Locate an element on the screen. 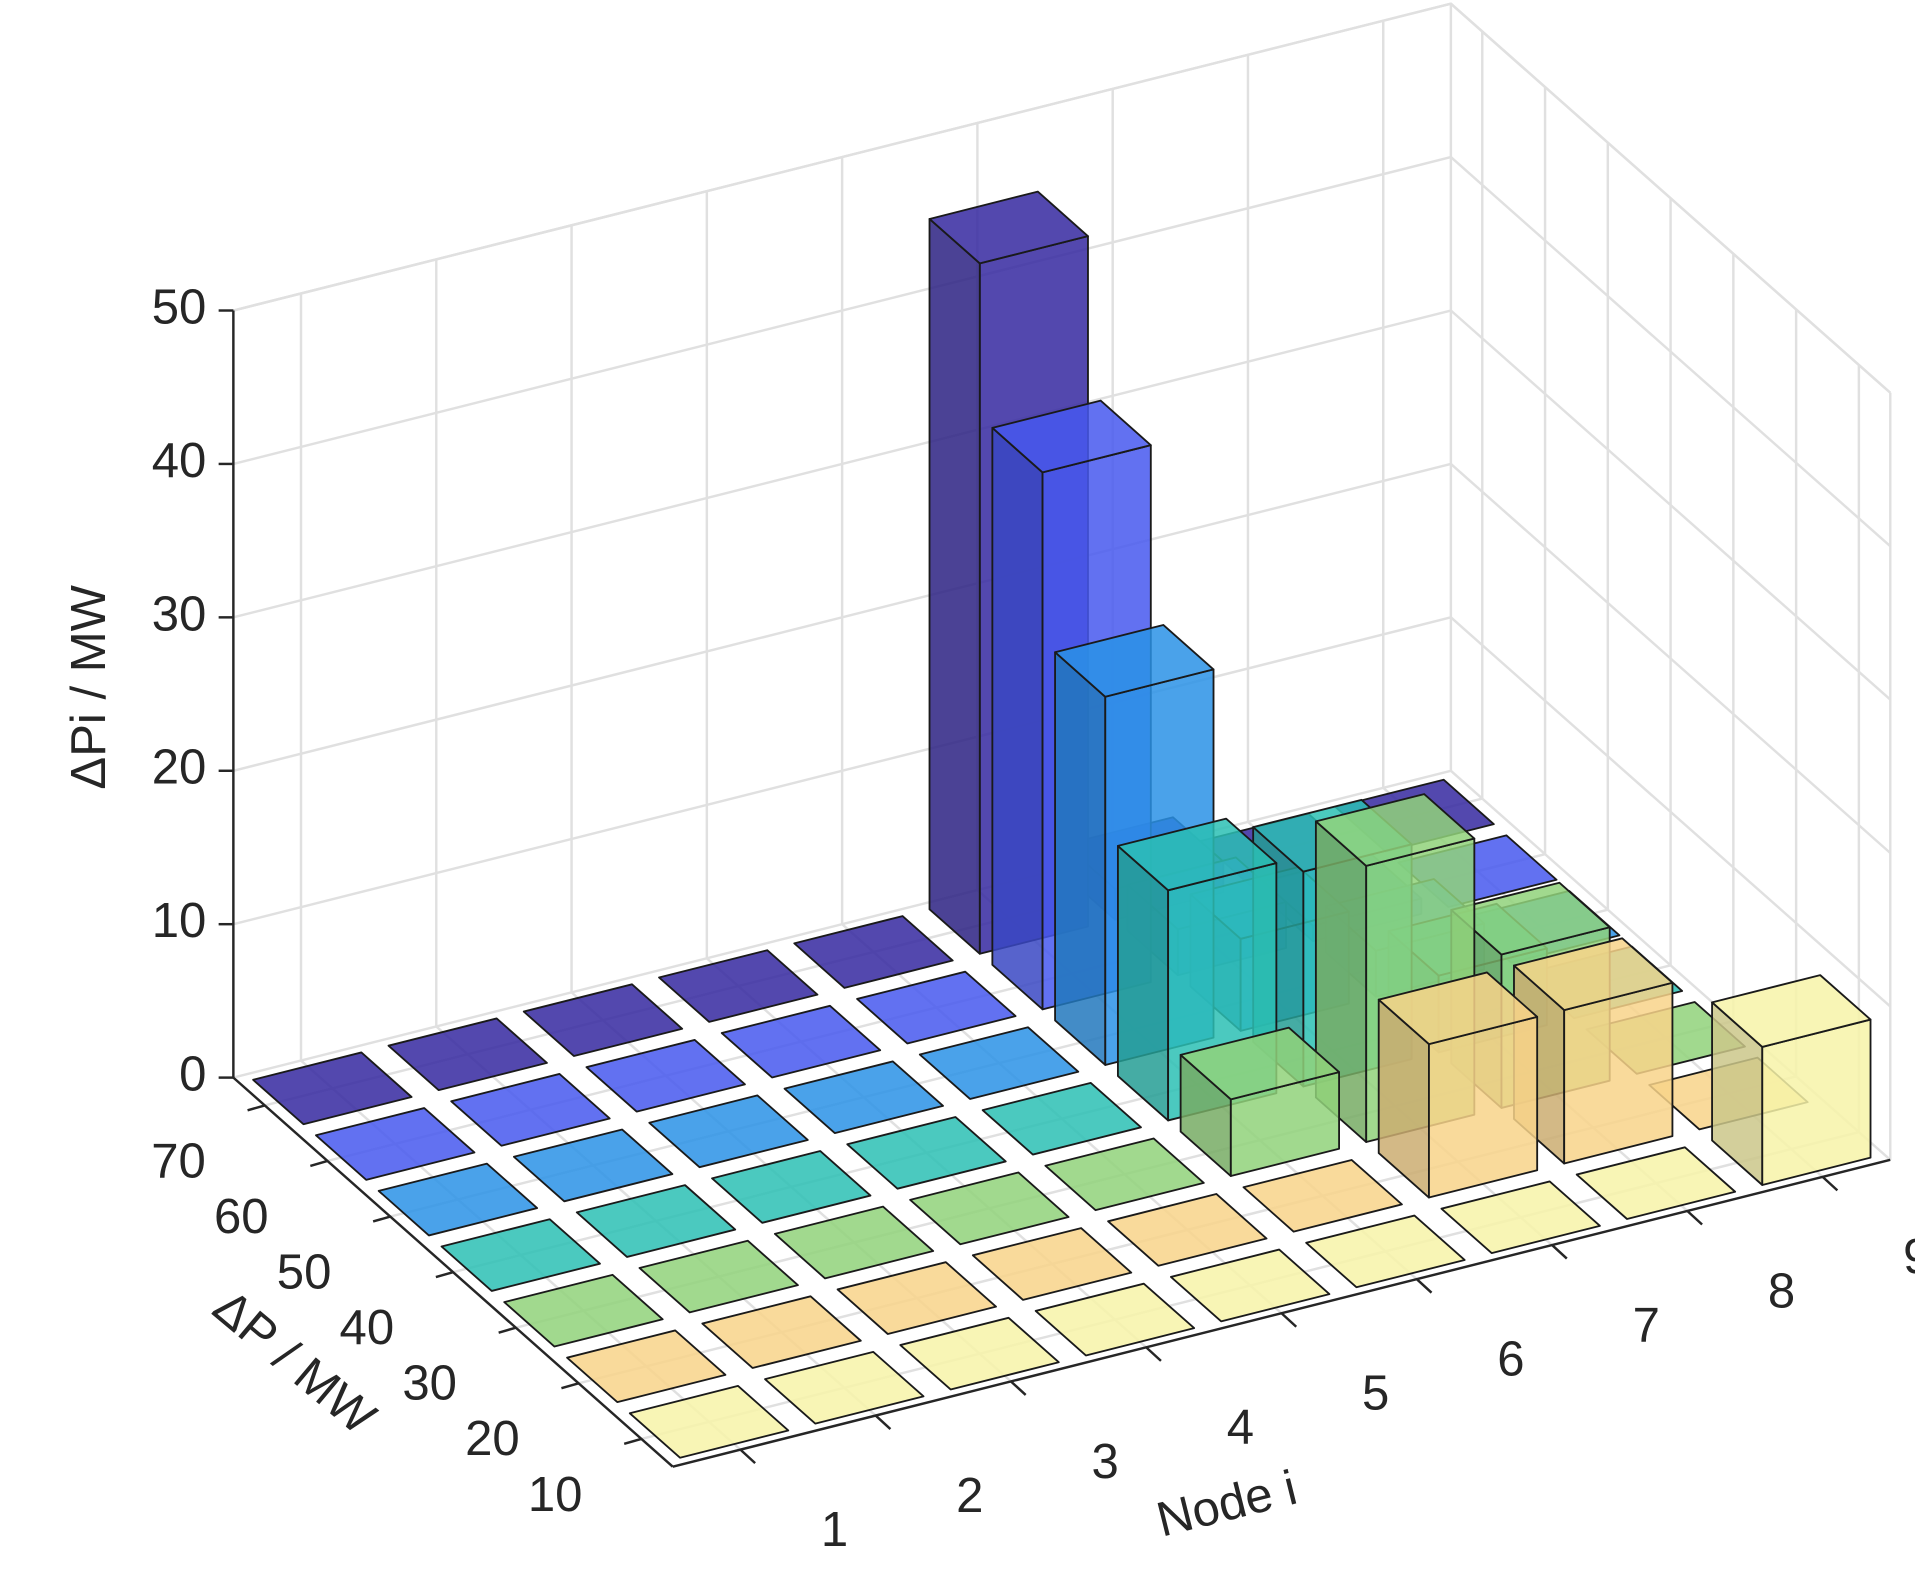  x-tick-label: 4 is located at coordinates (1240, 1428).